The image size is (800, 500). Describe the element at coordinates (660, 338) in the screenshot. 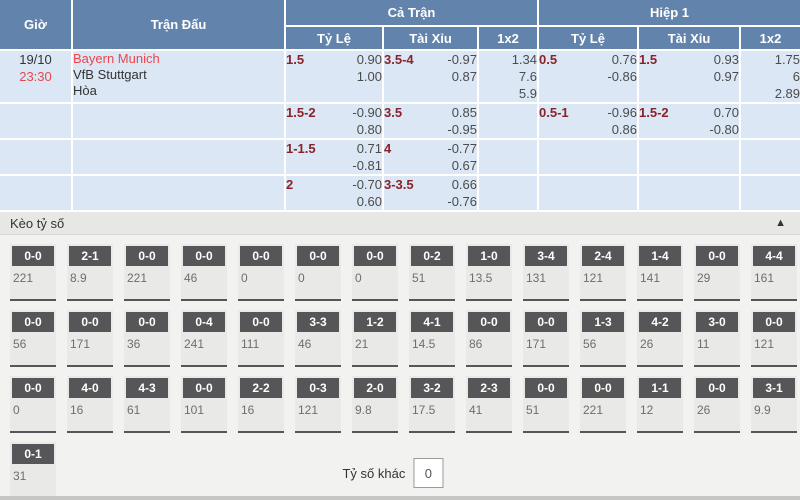

I see `score-tile: 4-2 26` at that location.